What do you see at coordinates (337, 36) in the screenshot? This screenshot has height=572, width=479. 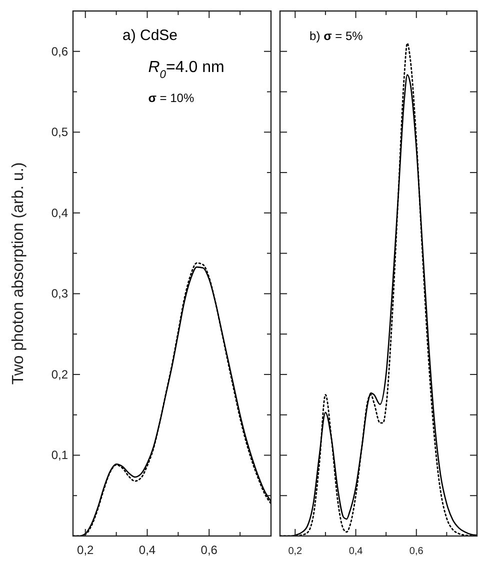 I see `annotation: b) σ = 5%` at bounding box center [337, 36].